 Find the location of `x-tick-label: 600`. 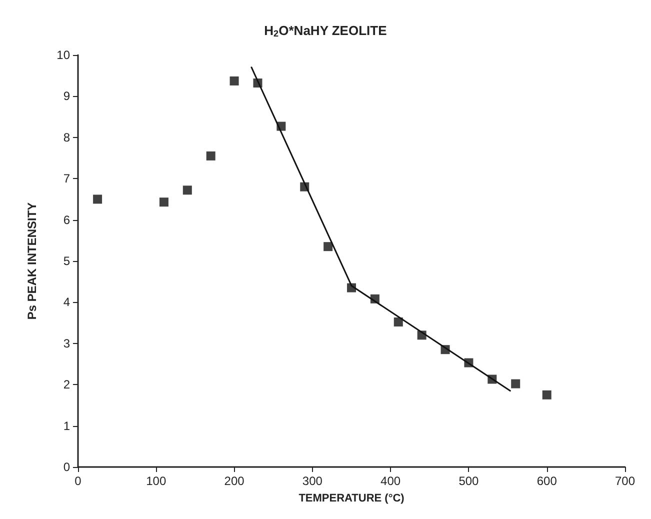

x-tick-label: 600 is located at coordinates (547, 481).